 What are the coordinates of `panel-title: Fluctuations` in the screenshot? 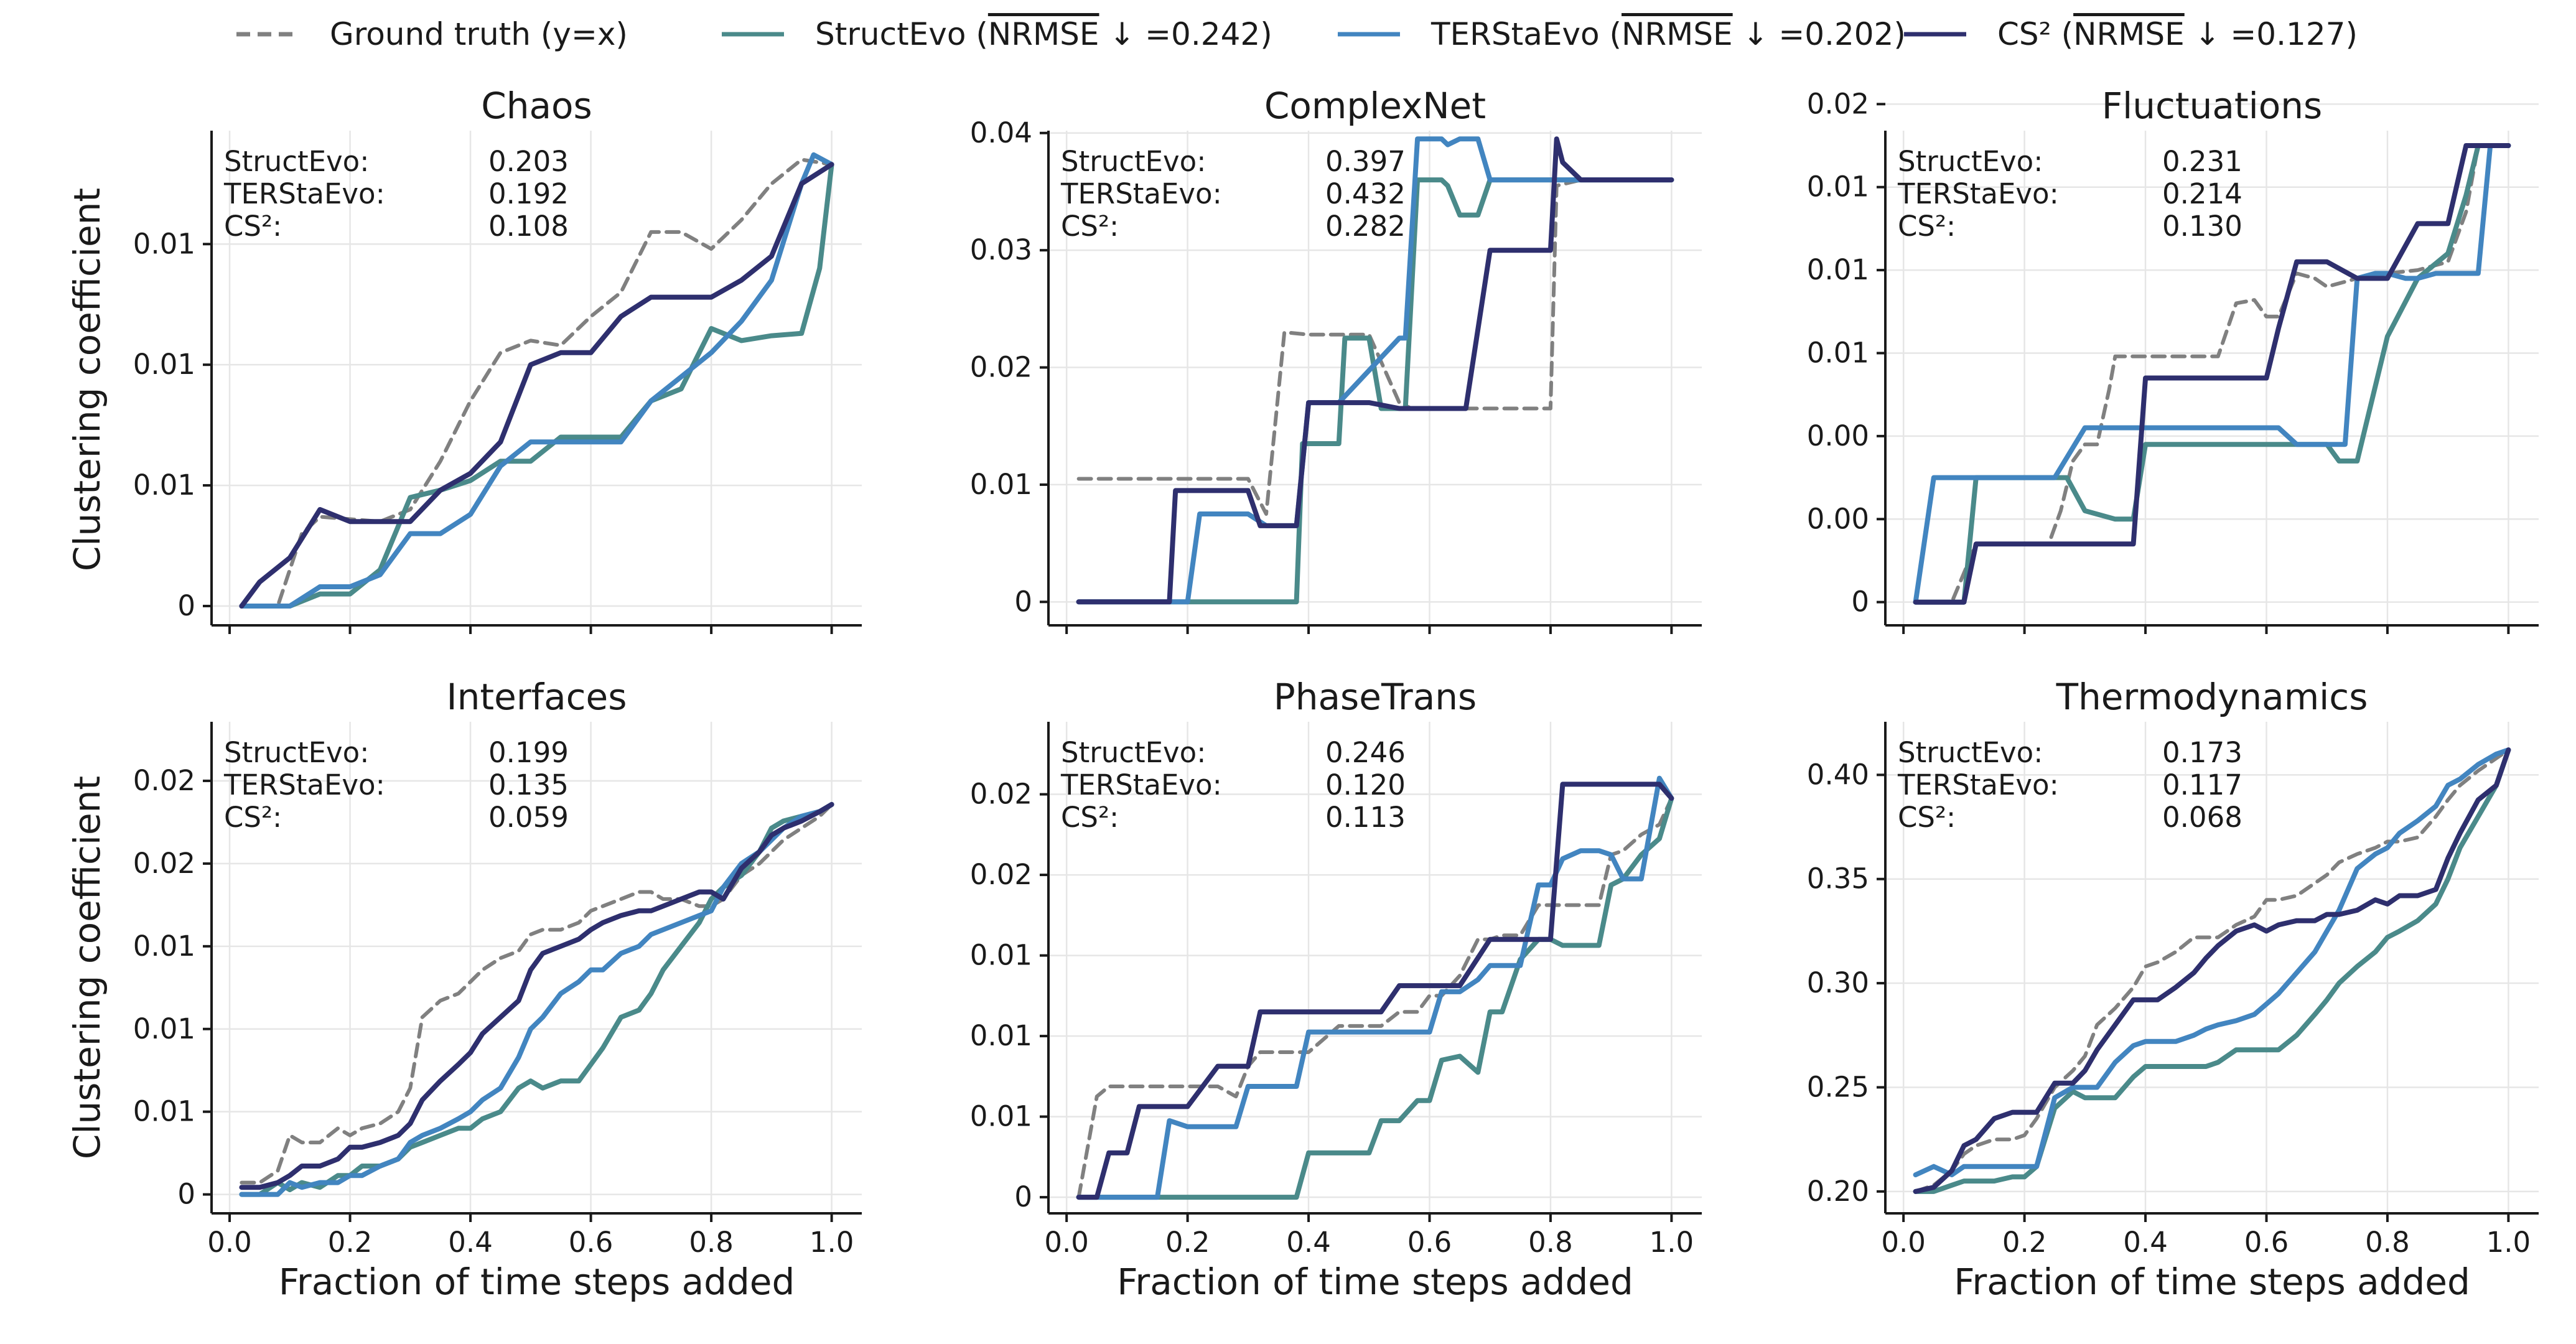 It's located at (2212, 106).